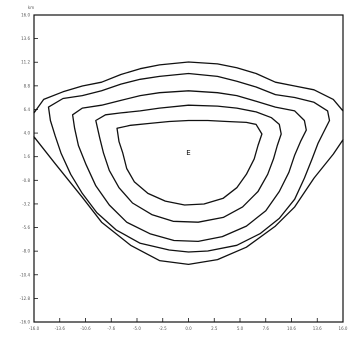 The height and width of the screenshot is (337, 349). I want to click on y-tick-label: -0.8, so click(26, 180).